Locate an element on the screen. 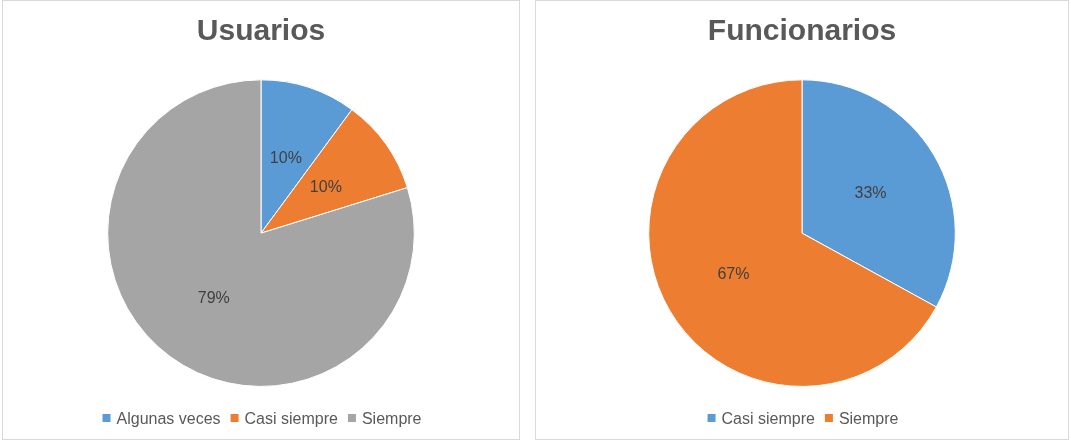  data-label: 33% is located at coordinates (870, 193).